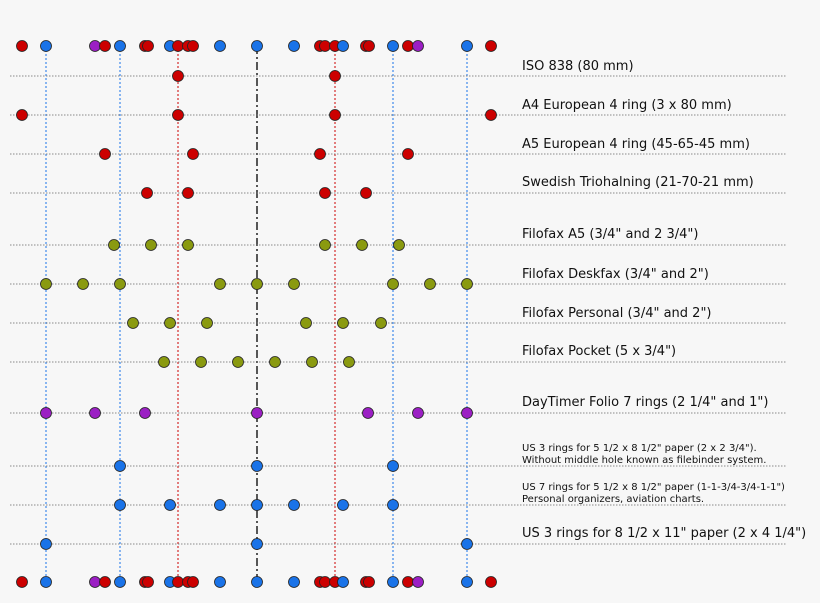 The width and height of the screenshot is (820, 603). Describe the element at coordinates (613, 499) in the screenshot. I see `row-label: Personal organizers, aviation charts.` at that location.